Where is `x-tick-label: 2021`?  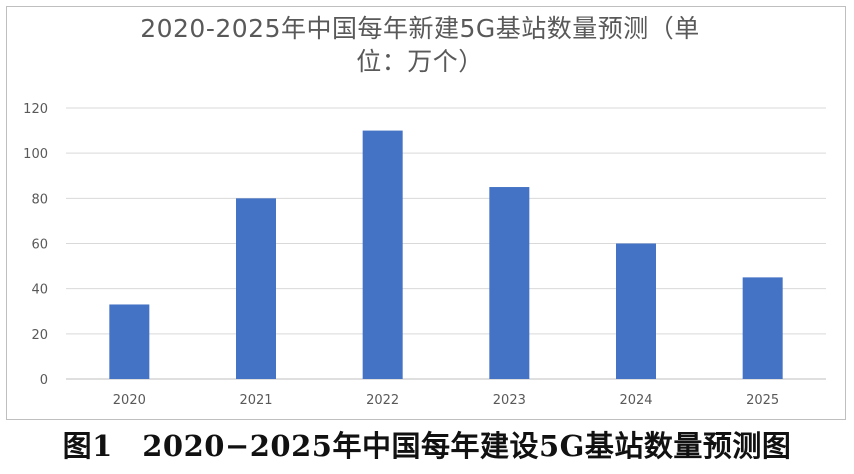 x-tick-label: 2021 is located at coordinates (255, 400).